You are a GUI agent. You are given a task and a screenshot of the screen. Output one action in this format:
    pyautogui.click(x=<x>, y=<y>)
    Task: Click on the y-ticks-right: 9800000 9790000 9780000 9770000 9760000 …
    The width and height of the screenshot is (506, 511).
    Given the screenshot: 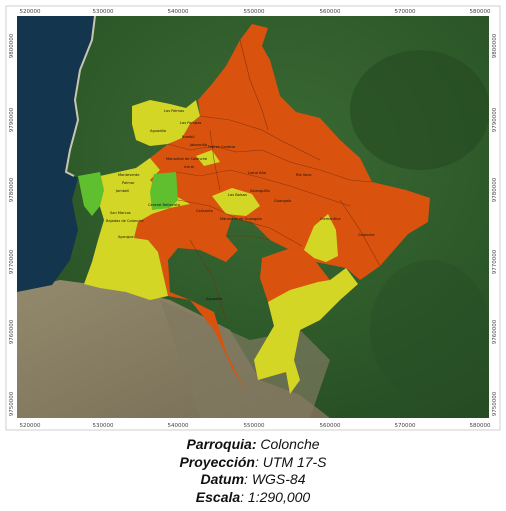 What is the action you would take?
    pyautogui.click(x=495, y=224)
    